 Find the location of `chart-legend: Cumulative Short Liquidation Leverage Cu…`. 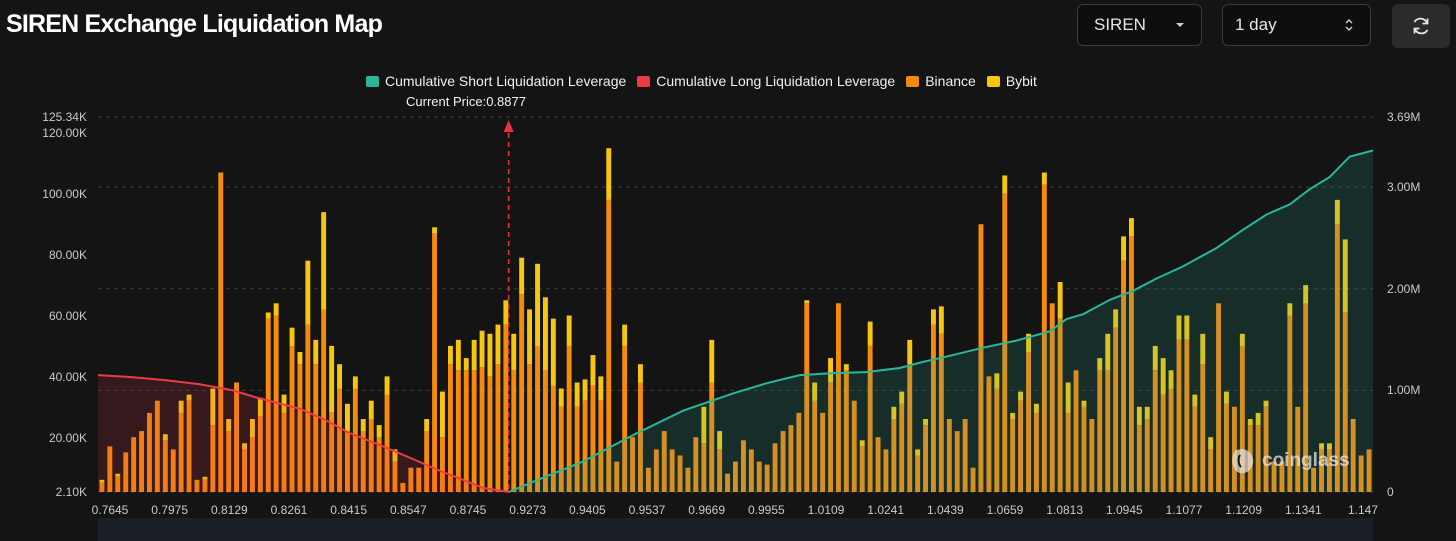

chart-legend: Cumulative Short Liquidation Leverage Cu… is located at coordinates (707, 81).